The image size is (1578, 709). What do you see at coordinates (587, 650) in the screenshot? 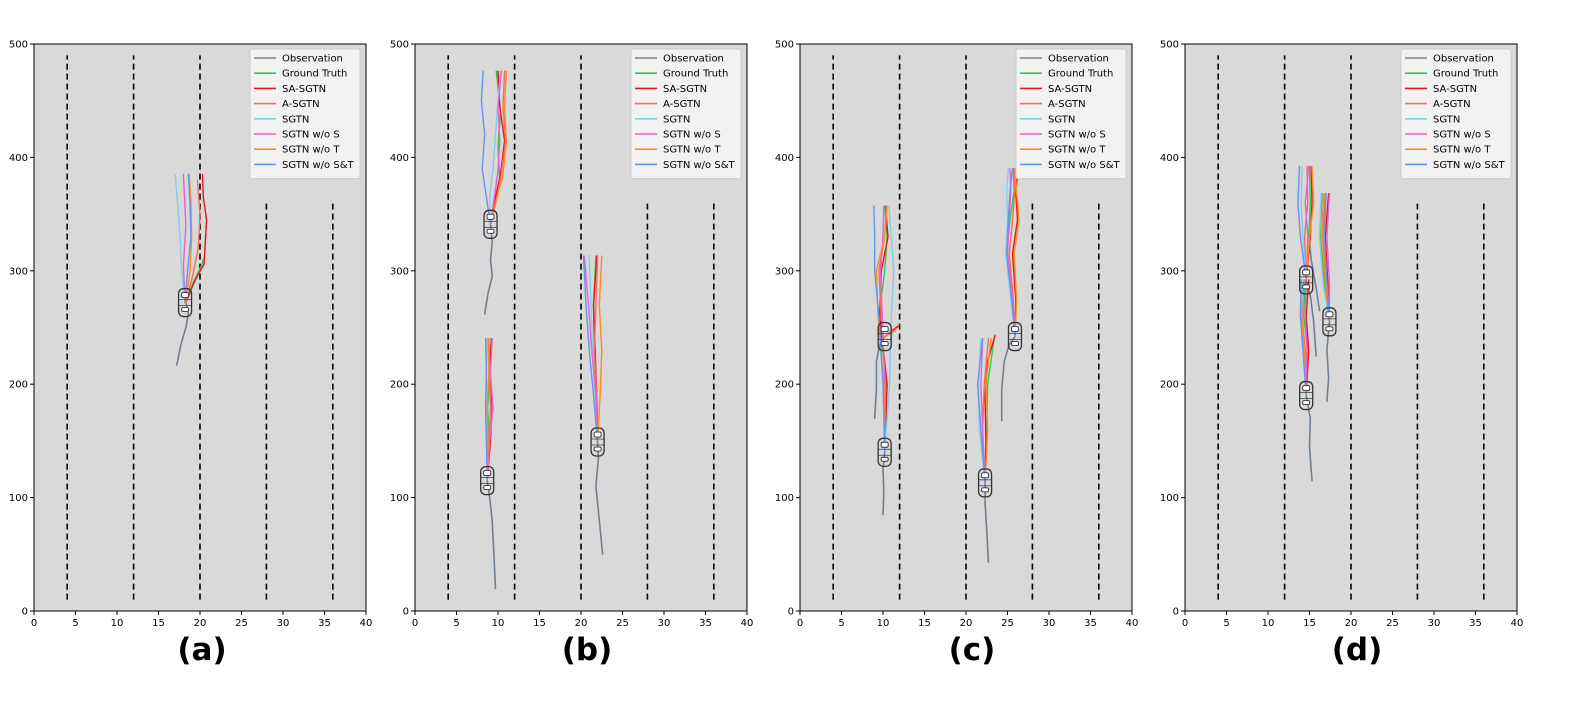
I see `caption-b: (b)` at bounding box center [587, 650].